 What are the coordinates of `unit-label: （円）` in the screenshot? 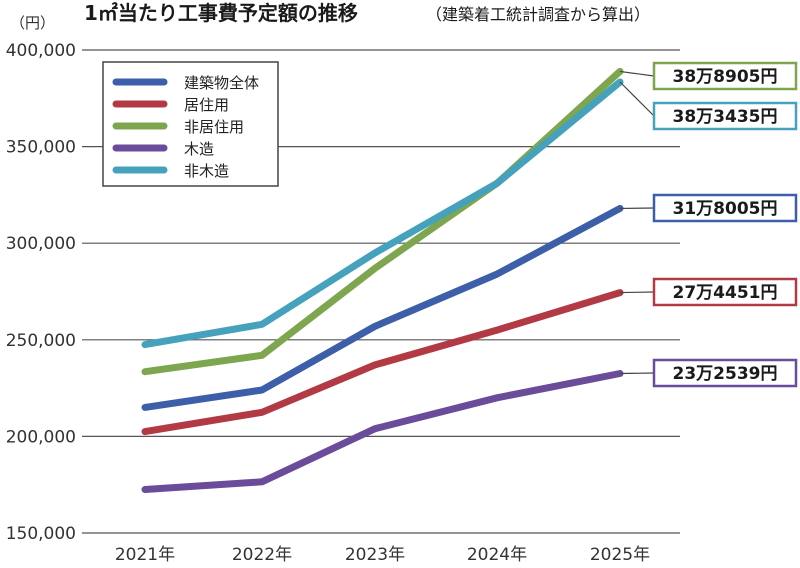 It's located at (32, 23).